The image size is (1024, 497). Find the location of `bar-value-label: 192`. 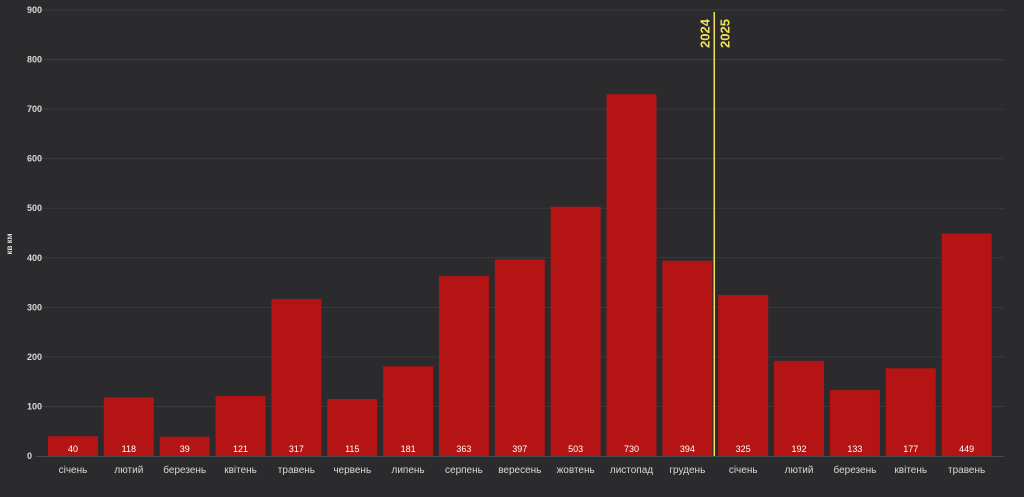

bar-value-label: 192 is located at coordinates (799, 449).